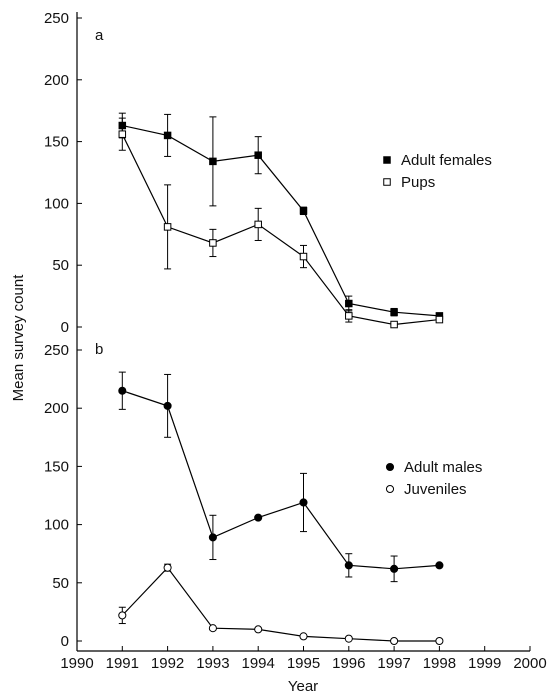  Describe the element at coordinates (212, 663) in the screenshot. I see `x-tick-label: 1993` at that location.